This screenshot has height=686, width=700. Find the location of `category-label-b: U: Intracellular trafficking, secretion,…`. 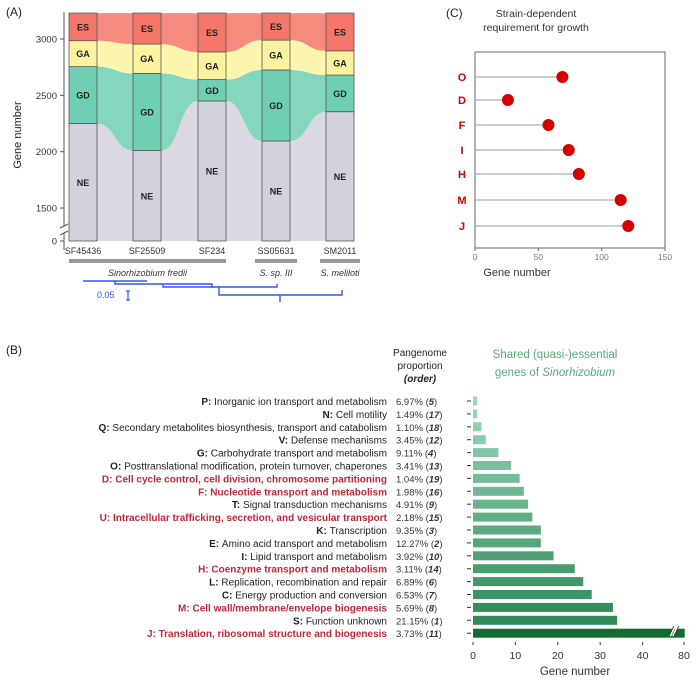

category-label-b: U: Intracellular trafficking, secretion,… is located at coordinates (244, 518).